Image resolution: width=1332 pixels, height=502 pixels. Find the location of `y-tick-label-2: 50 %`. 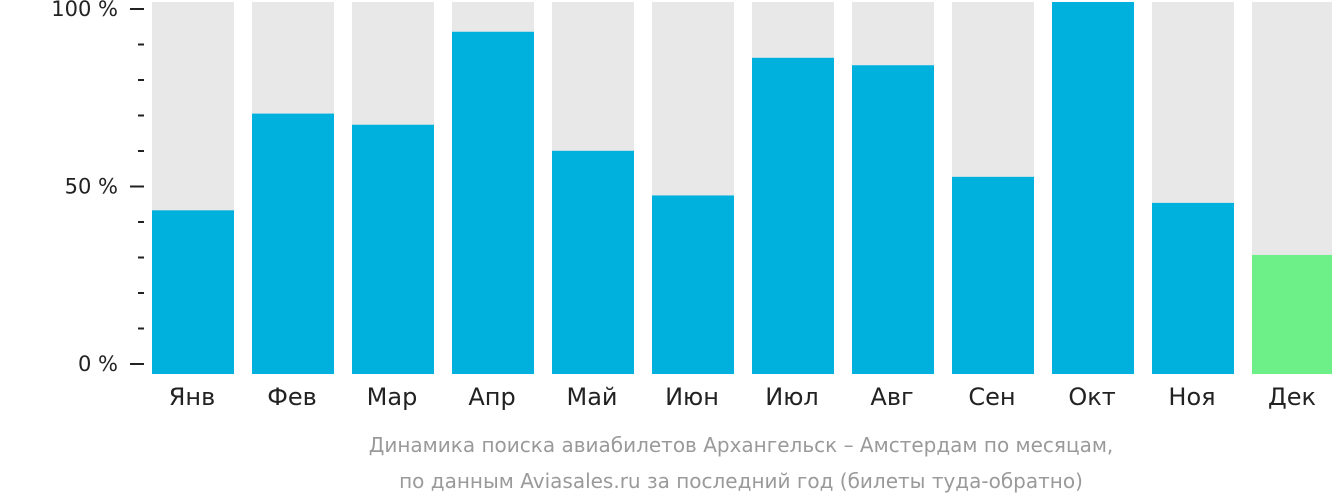

y-tick-label-2: 50 % is located at coordinates (91, 187).